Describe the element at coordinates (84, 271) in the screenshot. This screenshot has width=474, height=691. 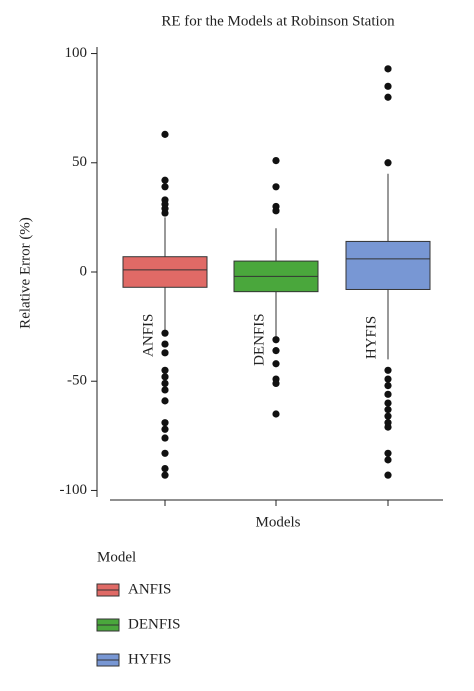
I see `y-tick-label: 0` at that location.